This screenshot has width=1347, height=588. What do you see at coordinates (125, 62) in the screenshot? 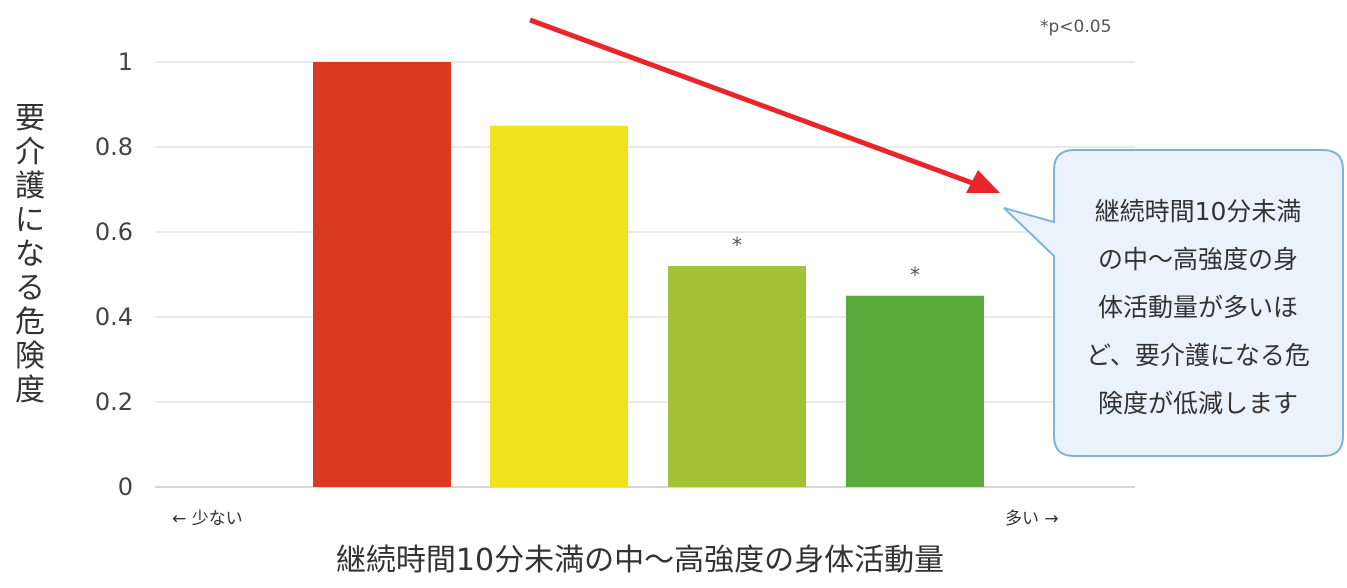
I see `y-tick-label: 1` at bounding box center [125, 62].